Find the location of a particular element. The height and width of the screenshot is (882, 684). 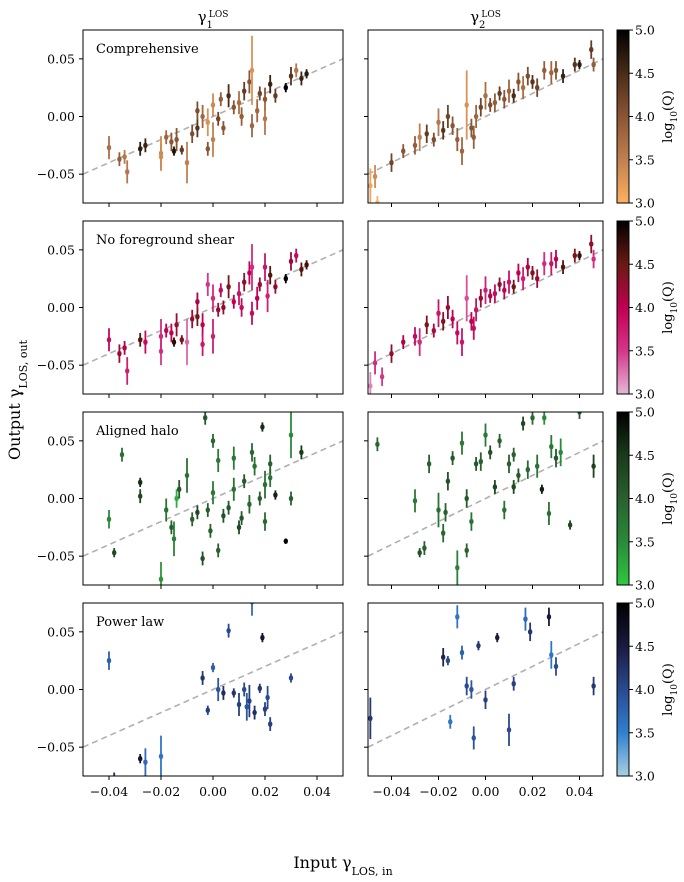

x-tick-label: 0.04 is located at coordinates (317, 791).